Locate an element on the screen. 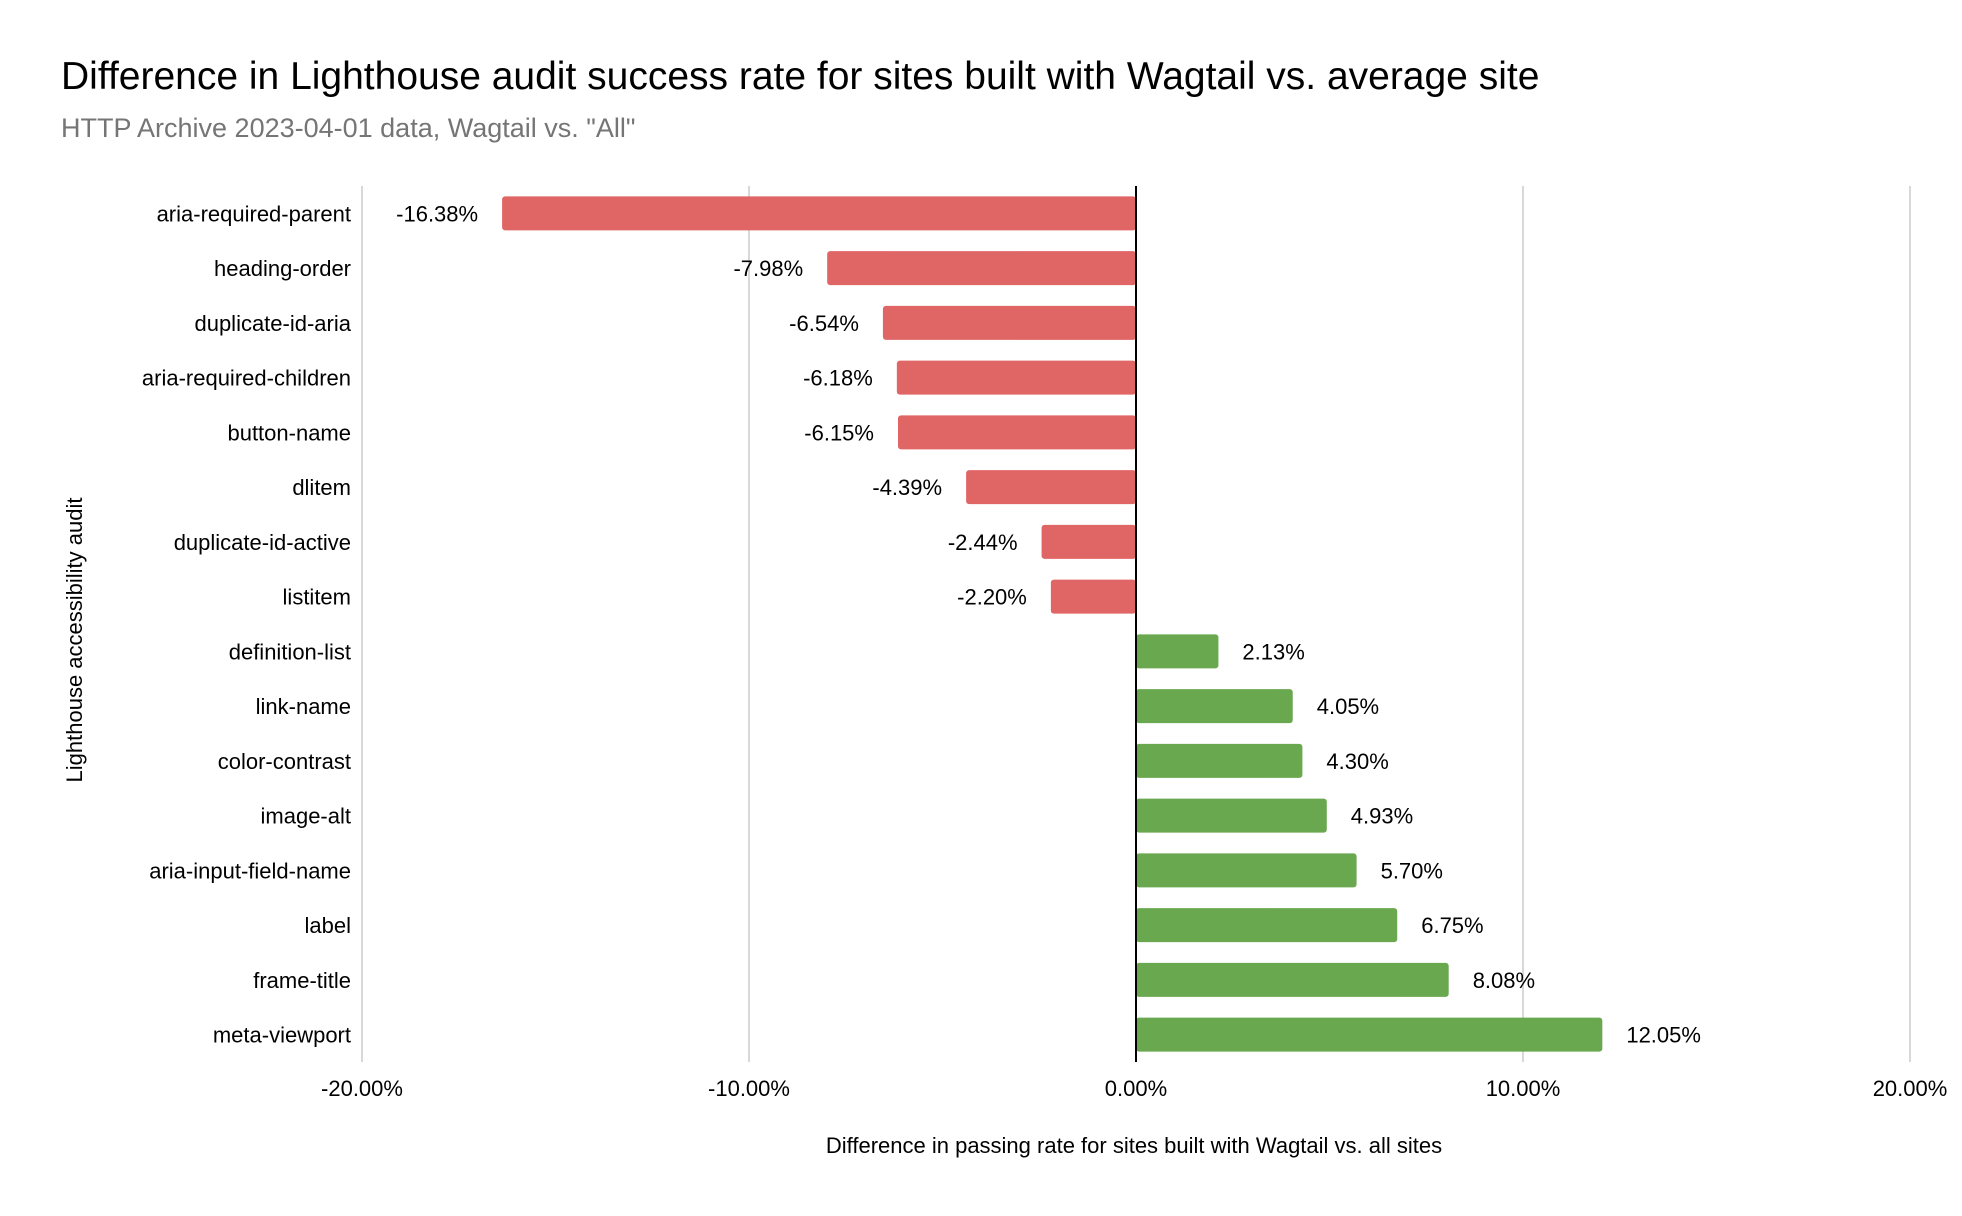  category-label: label is located at coordinates (328, 925).